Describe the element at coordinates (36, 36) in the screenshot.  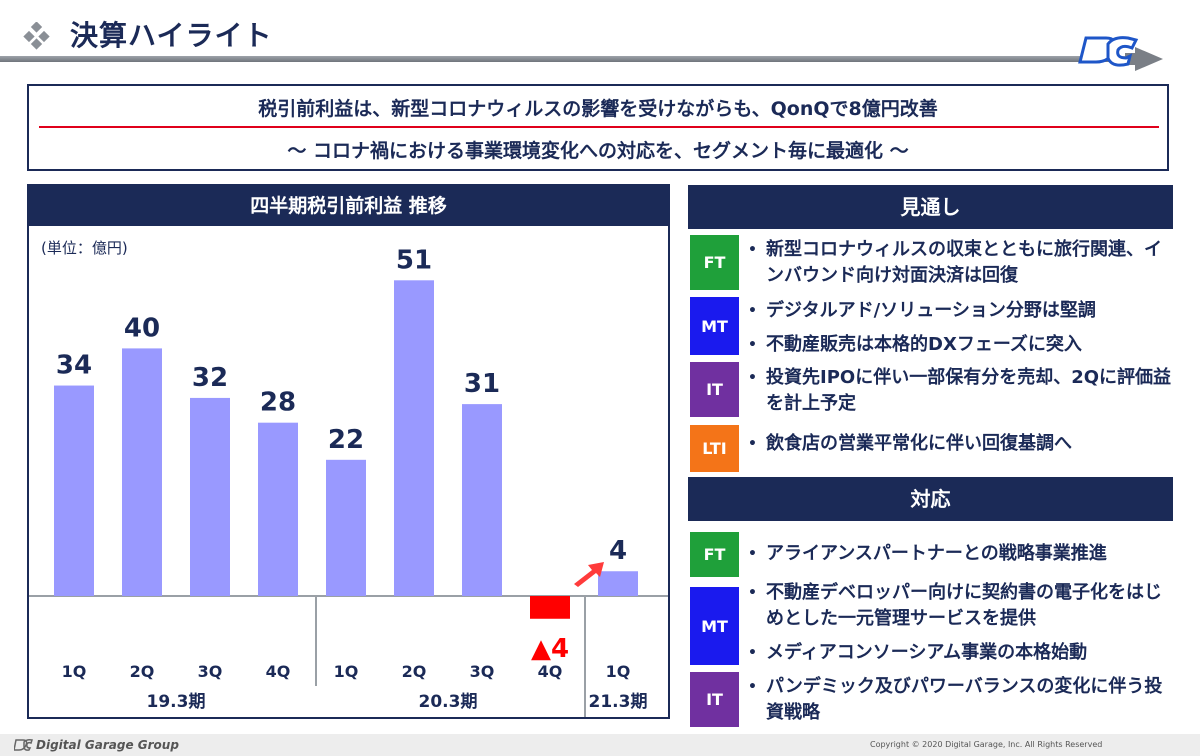
I see `diamond-cluster-icon` at that location.